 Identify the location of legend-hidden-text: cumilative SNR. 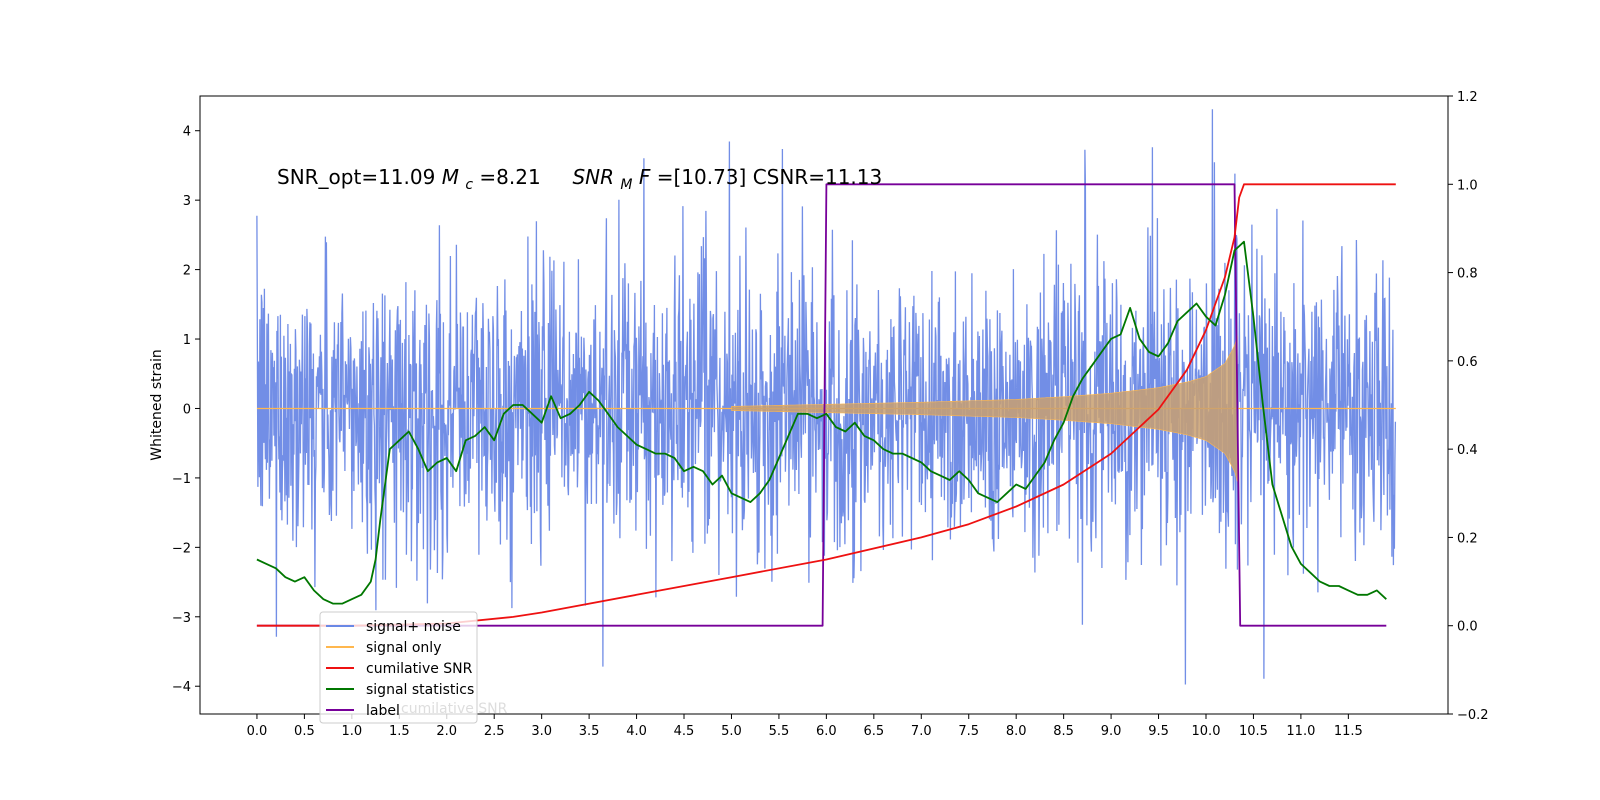
(454, 709).